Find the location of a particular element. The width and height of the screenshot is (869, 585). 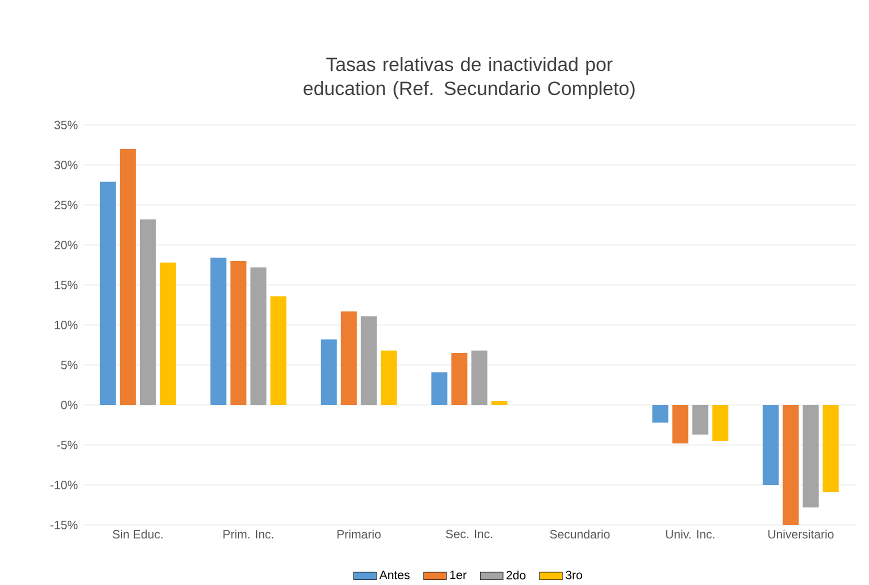

chart-title: Tasas relativas de inactividad por education (Ref. Secundario Completo) is located at coordinates (469, 78).